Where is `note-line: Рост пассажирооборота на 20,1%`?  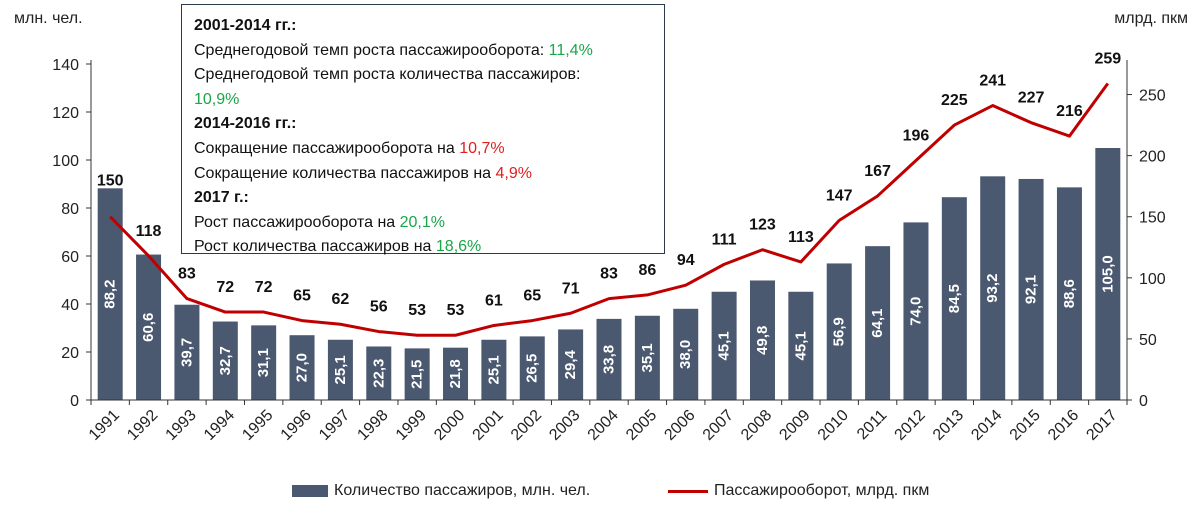 note-line: Рост пассажирооборота на 20,1% is located at coordinates (319, 222).